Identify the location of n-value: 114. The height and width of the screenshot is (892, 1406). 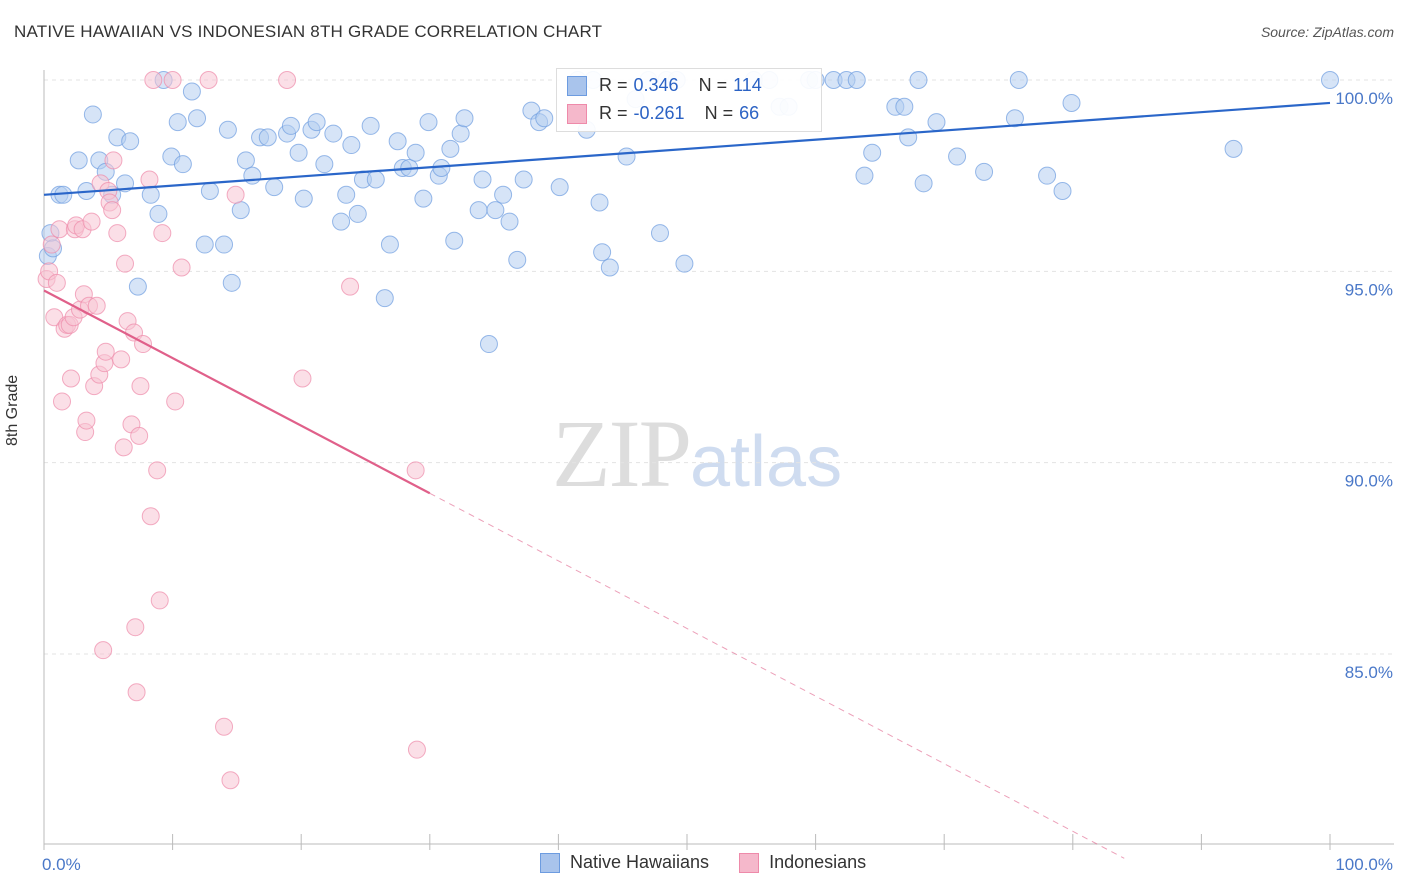
(747, 85).